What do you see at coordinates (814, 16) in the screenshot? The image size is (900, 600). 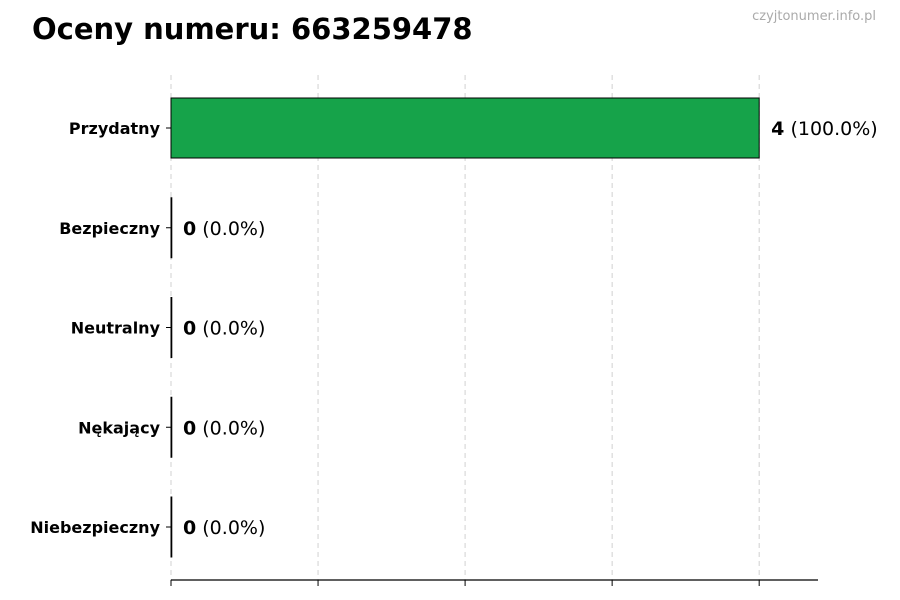 I see `watermark: czyjtonumer.info.pl` at bounding box center [814, 16].